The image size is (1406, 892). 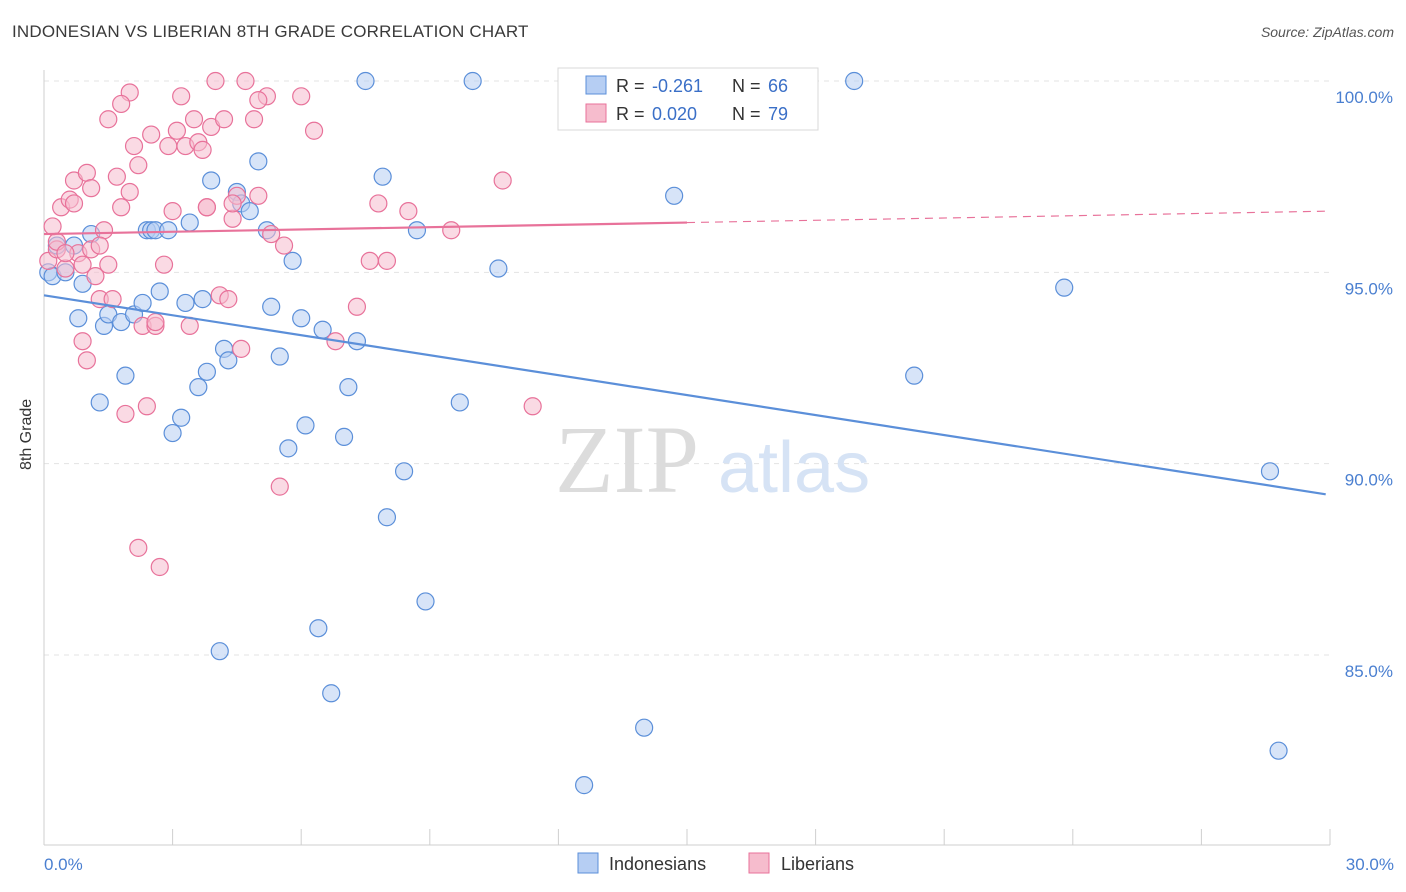 I want to click on stats-r-label-liberians: R =, so click(x=630, y=114).